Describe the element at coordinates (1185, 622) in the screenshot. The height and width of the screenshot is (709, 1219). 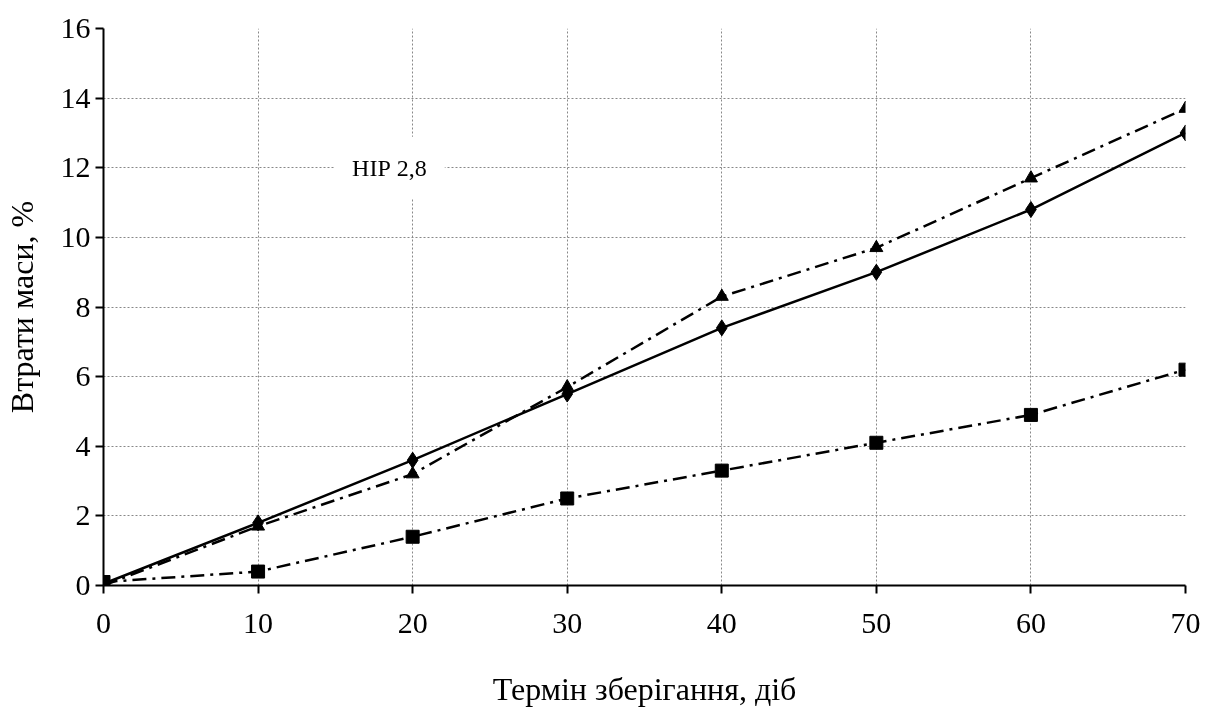
I see `x-tick-label: 70` at that location.